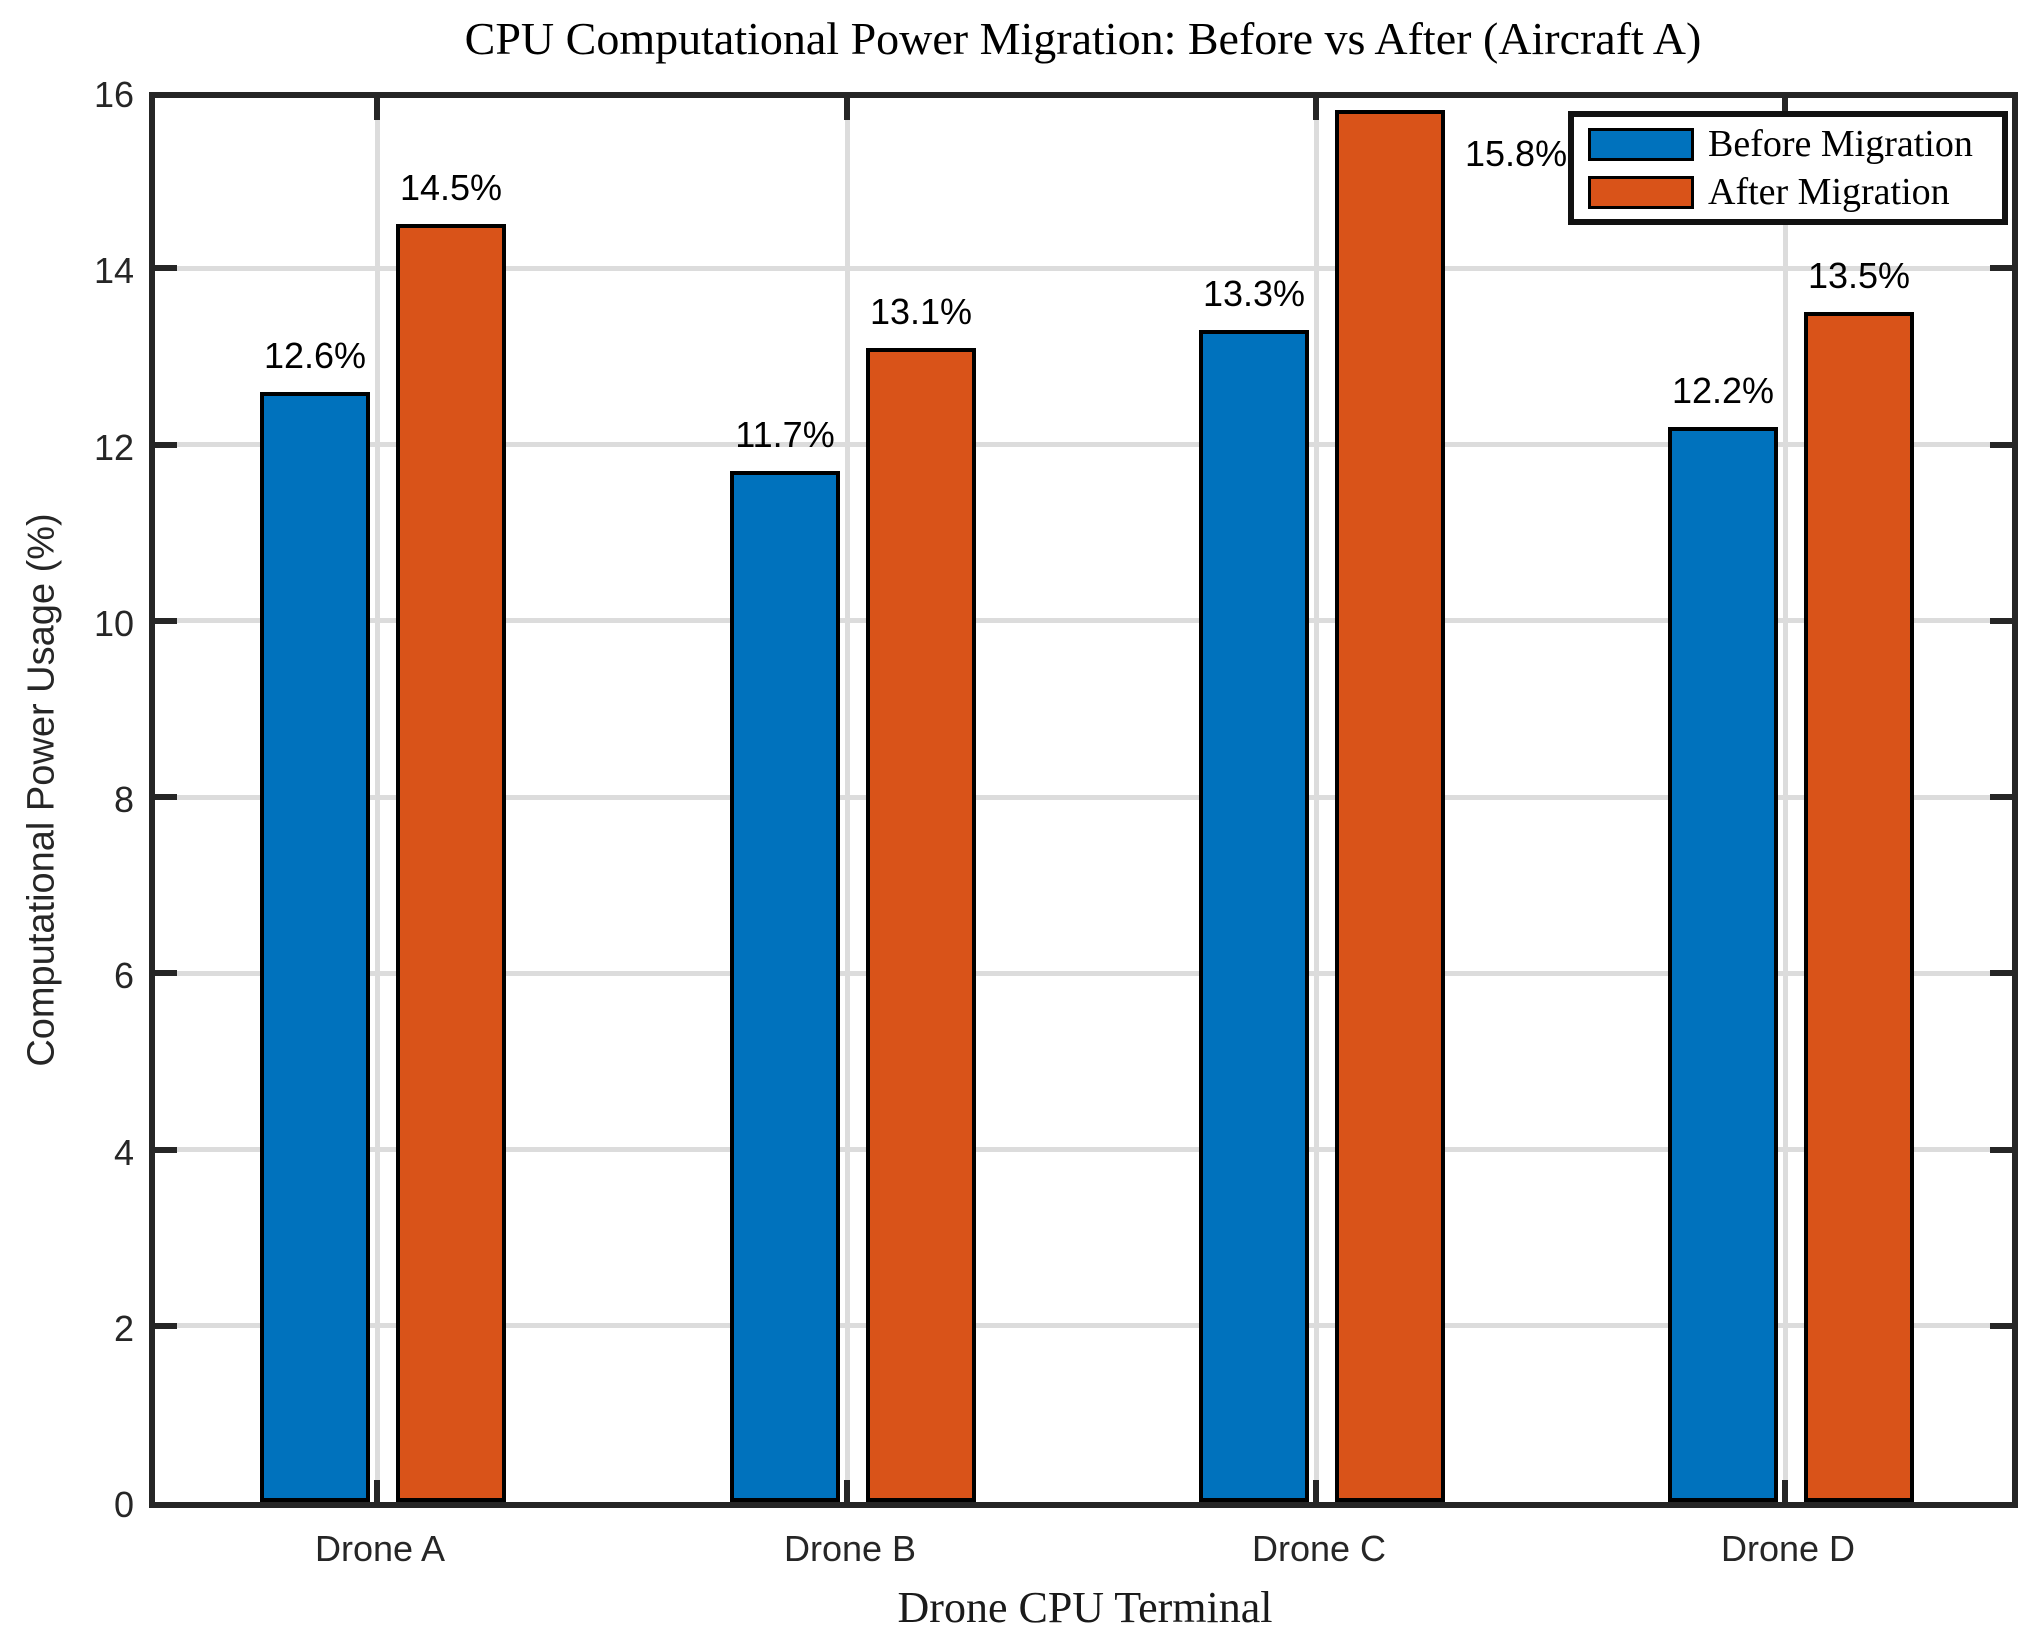  I want to click on legend-swatch-before-migration, so click(1641, 144).